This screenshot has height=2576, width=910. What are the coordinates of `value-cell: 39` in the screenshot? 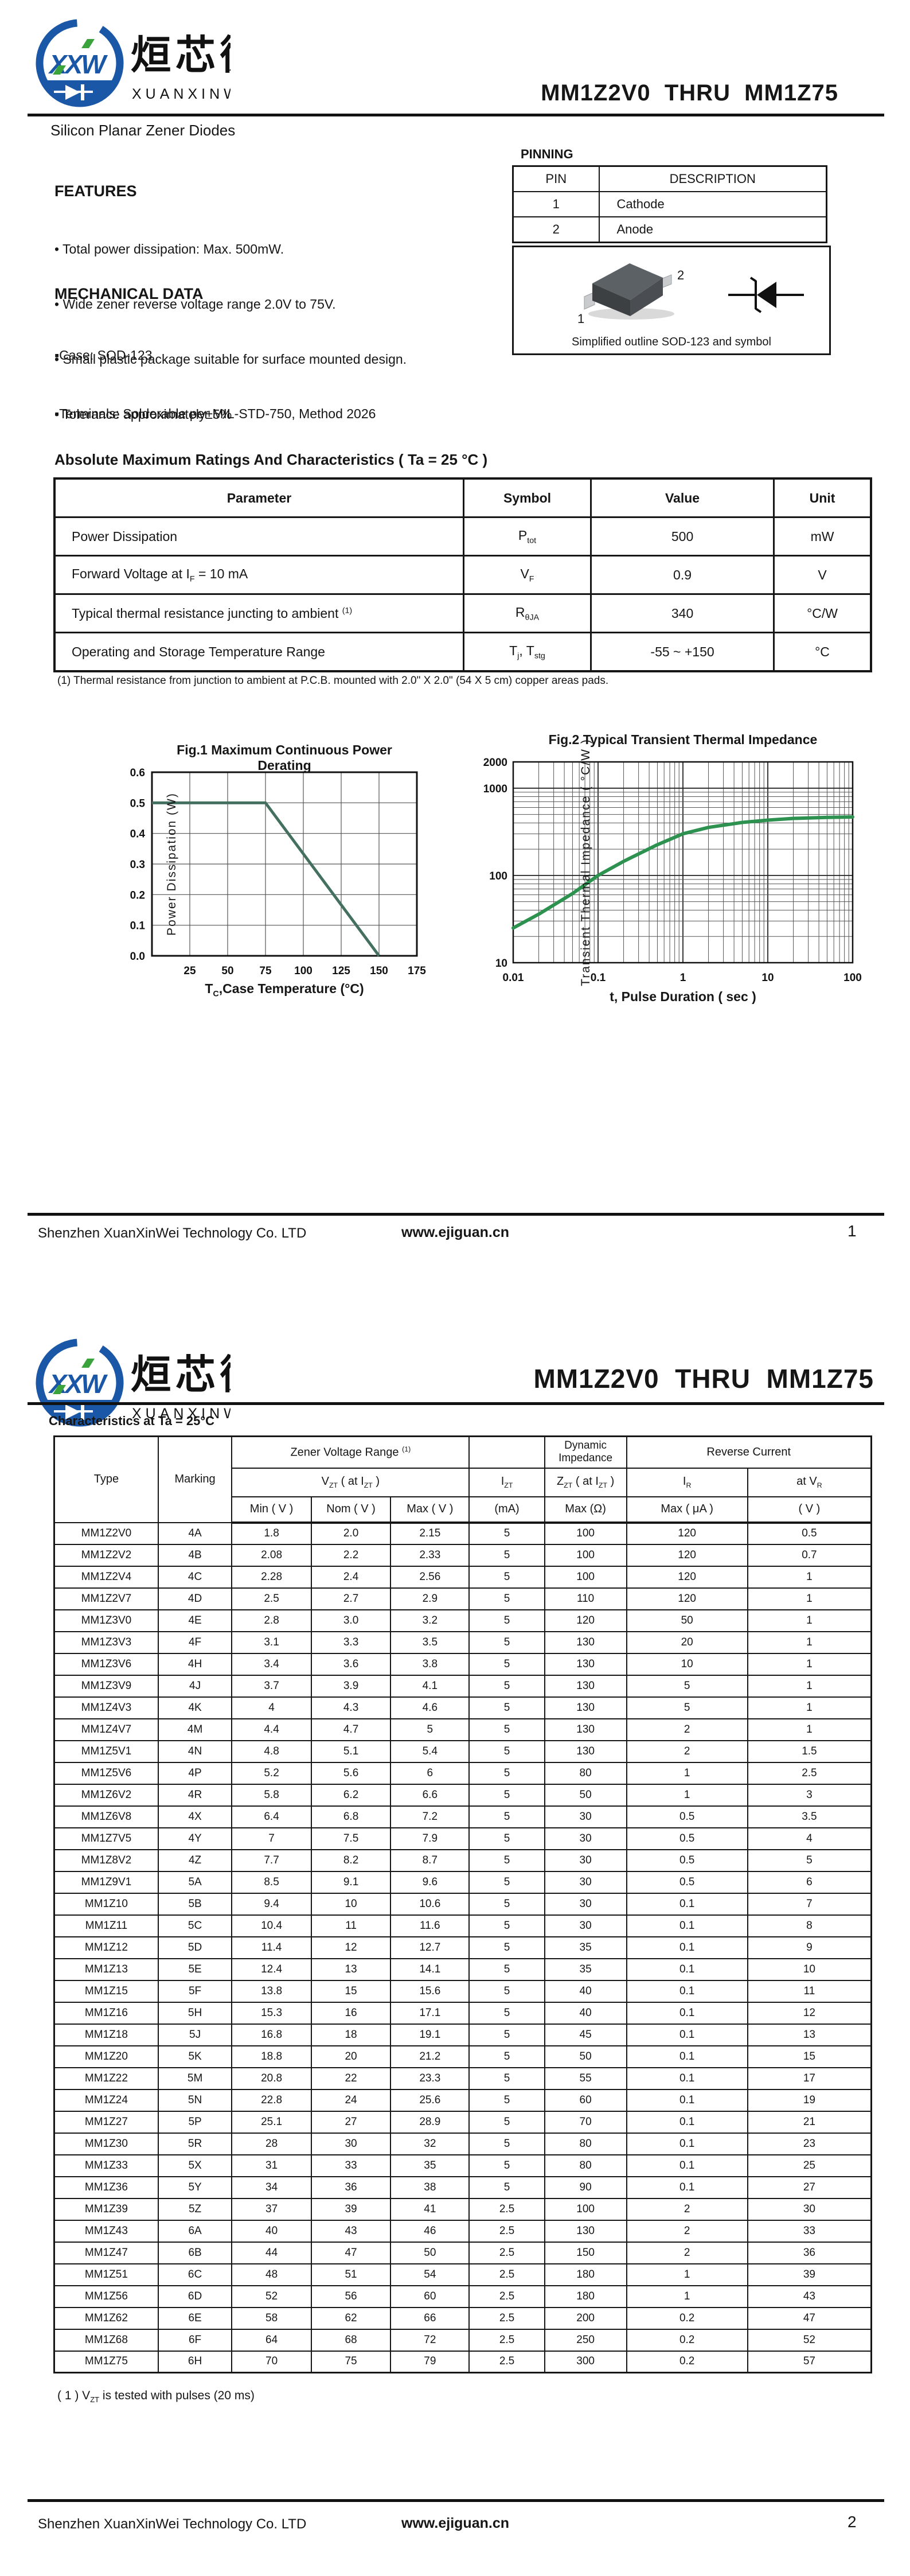 It's located at (351, 2209).